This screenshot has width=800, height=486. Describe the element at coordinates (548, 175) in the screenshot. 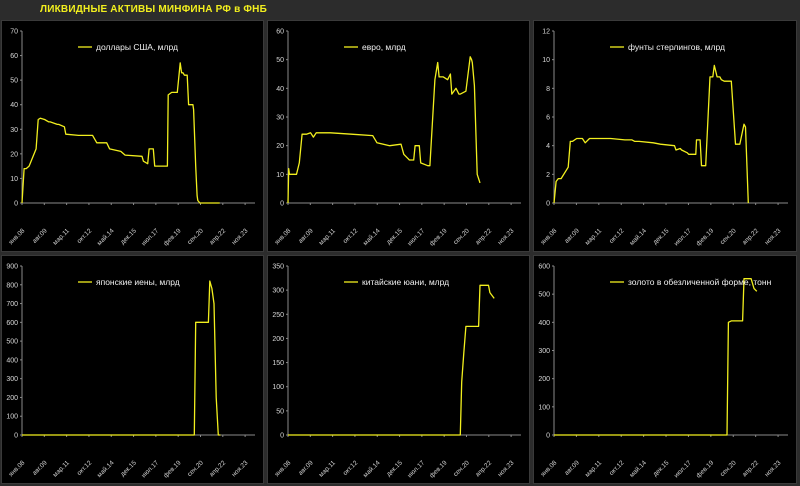

I see `y-tick-label: 2` at that location.